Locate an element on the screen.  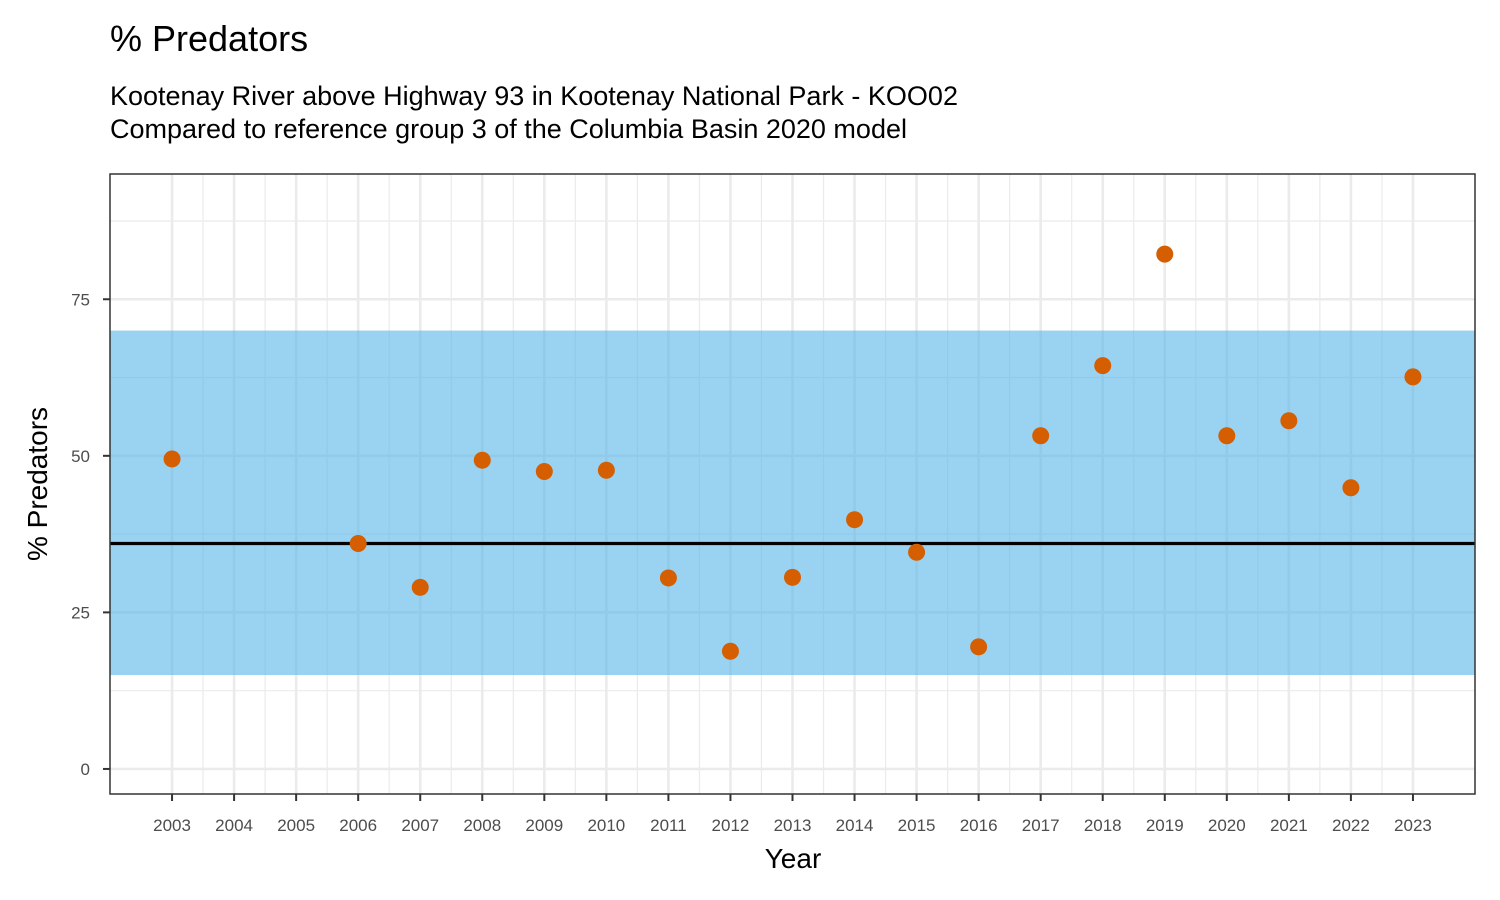
x-tick-label: 2018 is located at coordinates (1103, 825).